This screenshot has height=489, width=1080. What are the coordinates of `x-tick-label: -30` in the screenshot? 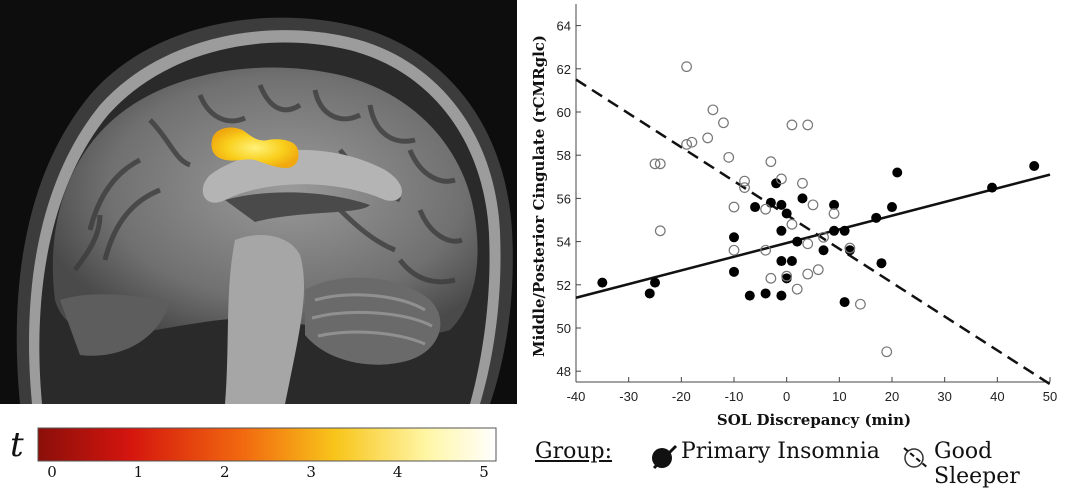 It's located at (628, 396).